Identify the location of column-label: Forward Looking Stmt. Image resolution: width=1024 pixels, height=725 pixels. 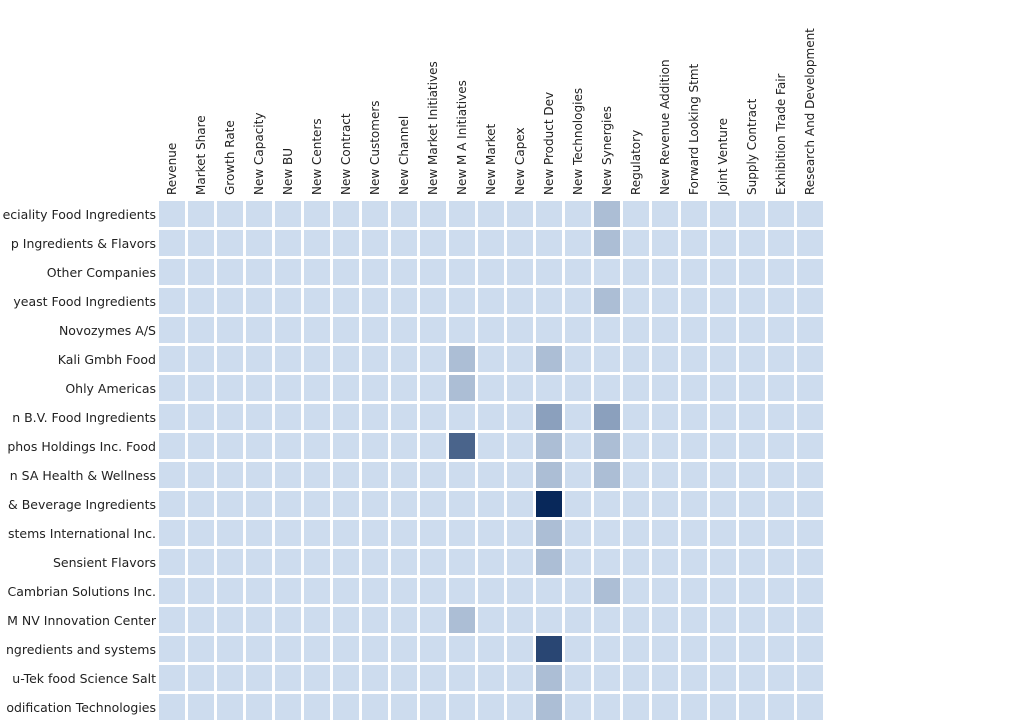
(694, 129).